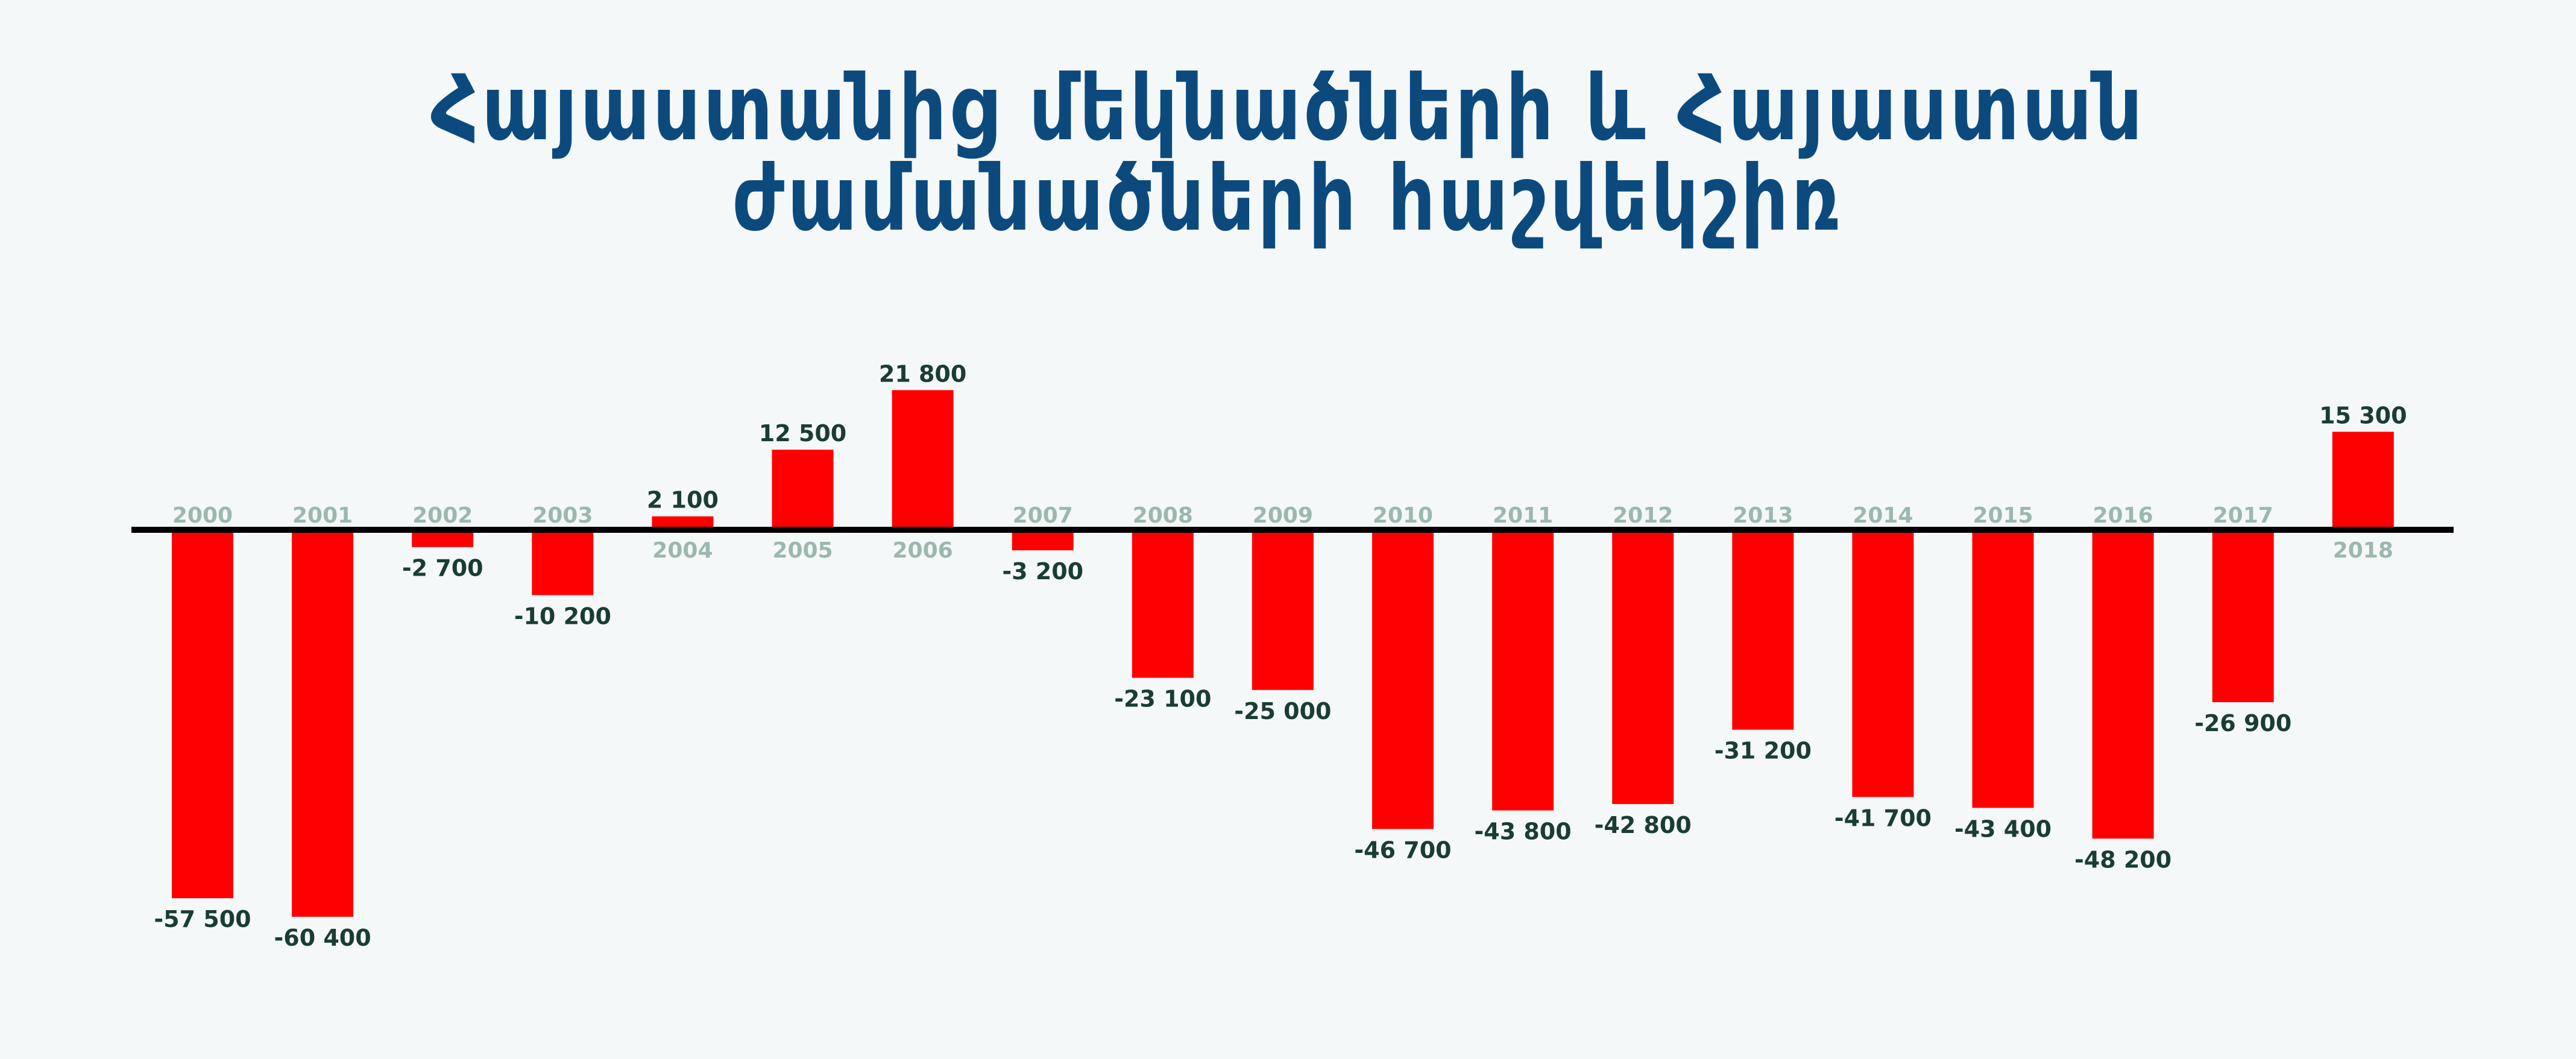  Describe the element at coordinates (1043, 515) in the screenshot. I see `year-label-2007: 2007` at that location.